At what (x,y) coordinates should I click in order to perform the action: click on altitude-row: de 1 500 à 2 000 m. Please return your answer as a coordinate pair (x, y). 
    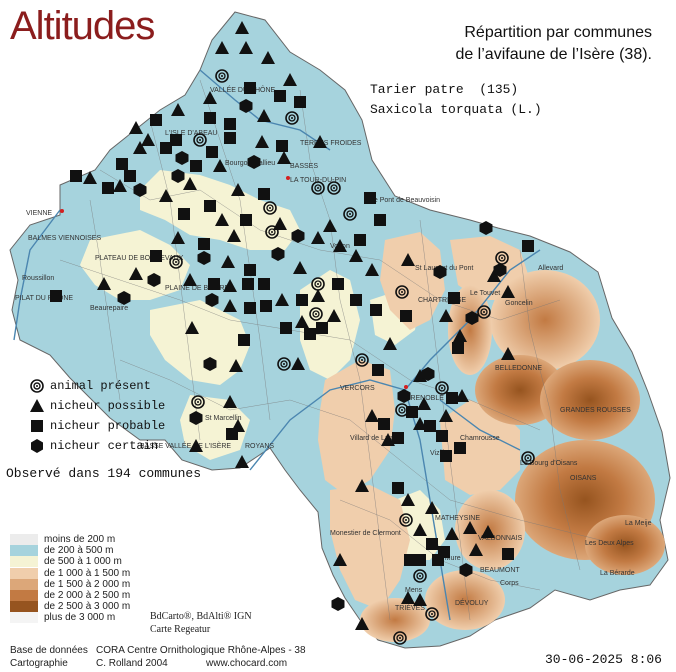
    Looking at the image, I should click on (70, 584).